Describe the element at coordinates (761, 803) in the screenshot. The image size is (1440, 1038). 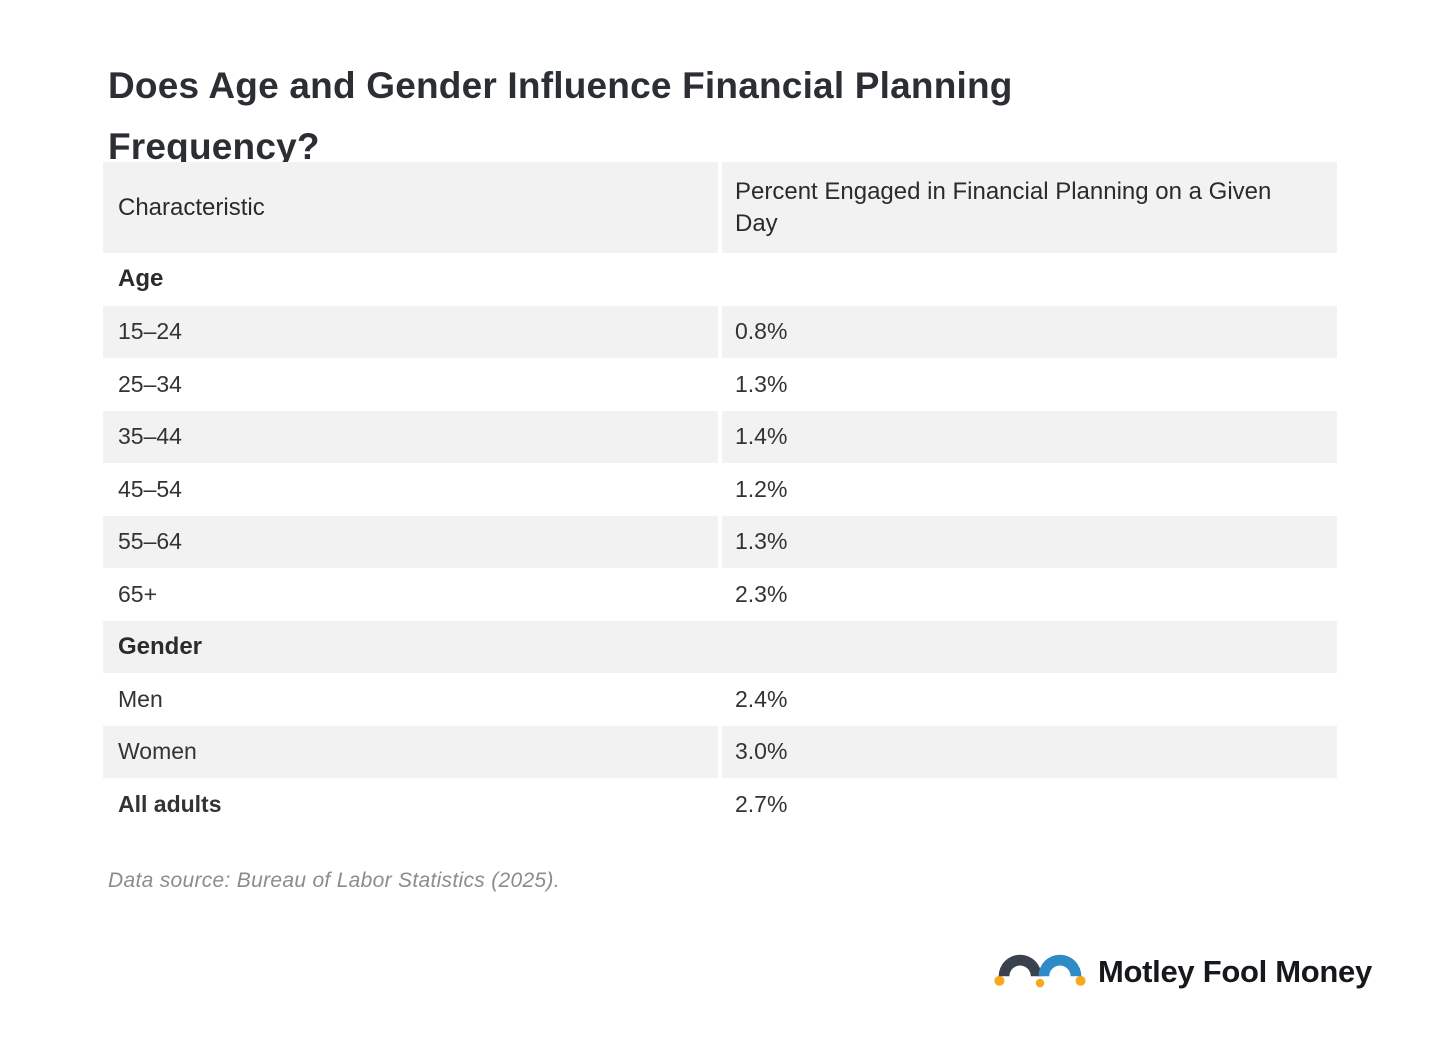
I see `row-value: 2.7%` at that location.